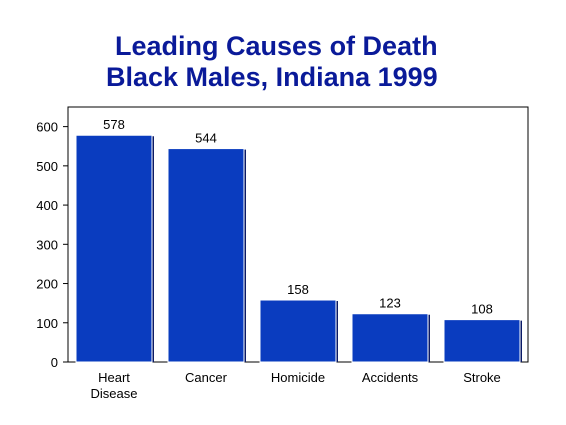 This screenshot has height=425, width=566. What do you see at coordinates (47, 127) in the screenshot?
I see `y-tick-label: 600` at bounding box center [47, 127].